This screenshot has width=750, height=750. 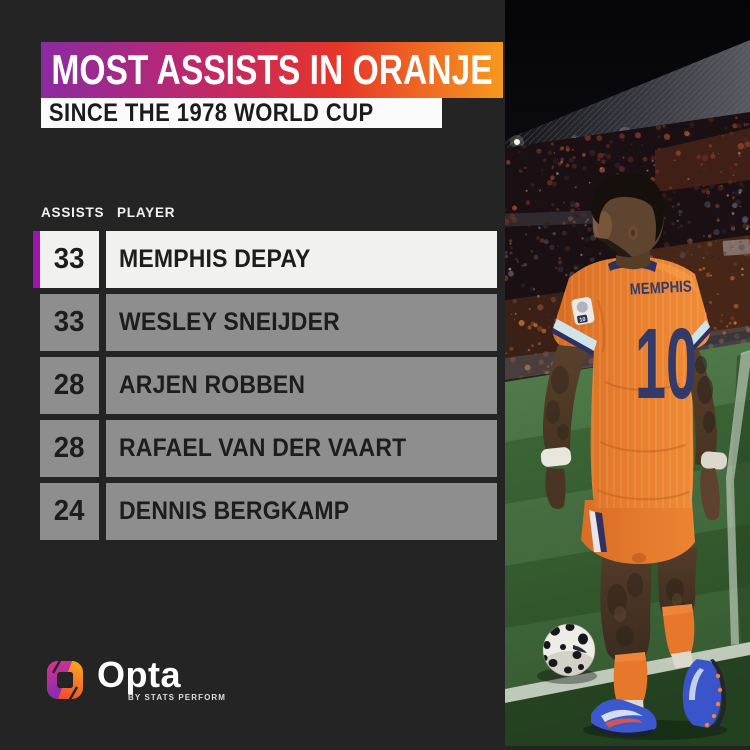 What do you see at coordinates (69, 511) in the screenshot?
I see `assists-cell: 24` at bounding box center [69, 511].